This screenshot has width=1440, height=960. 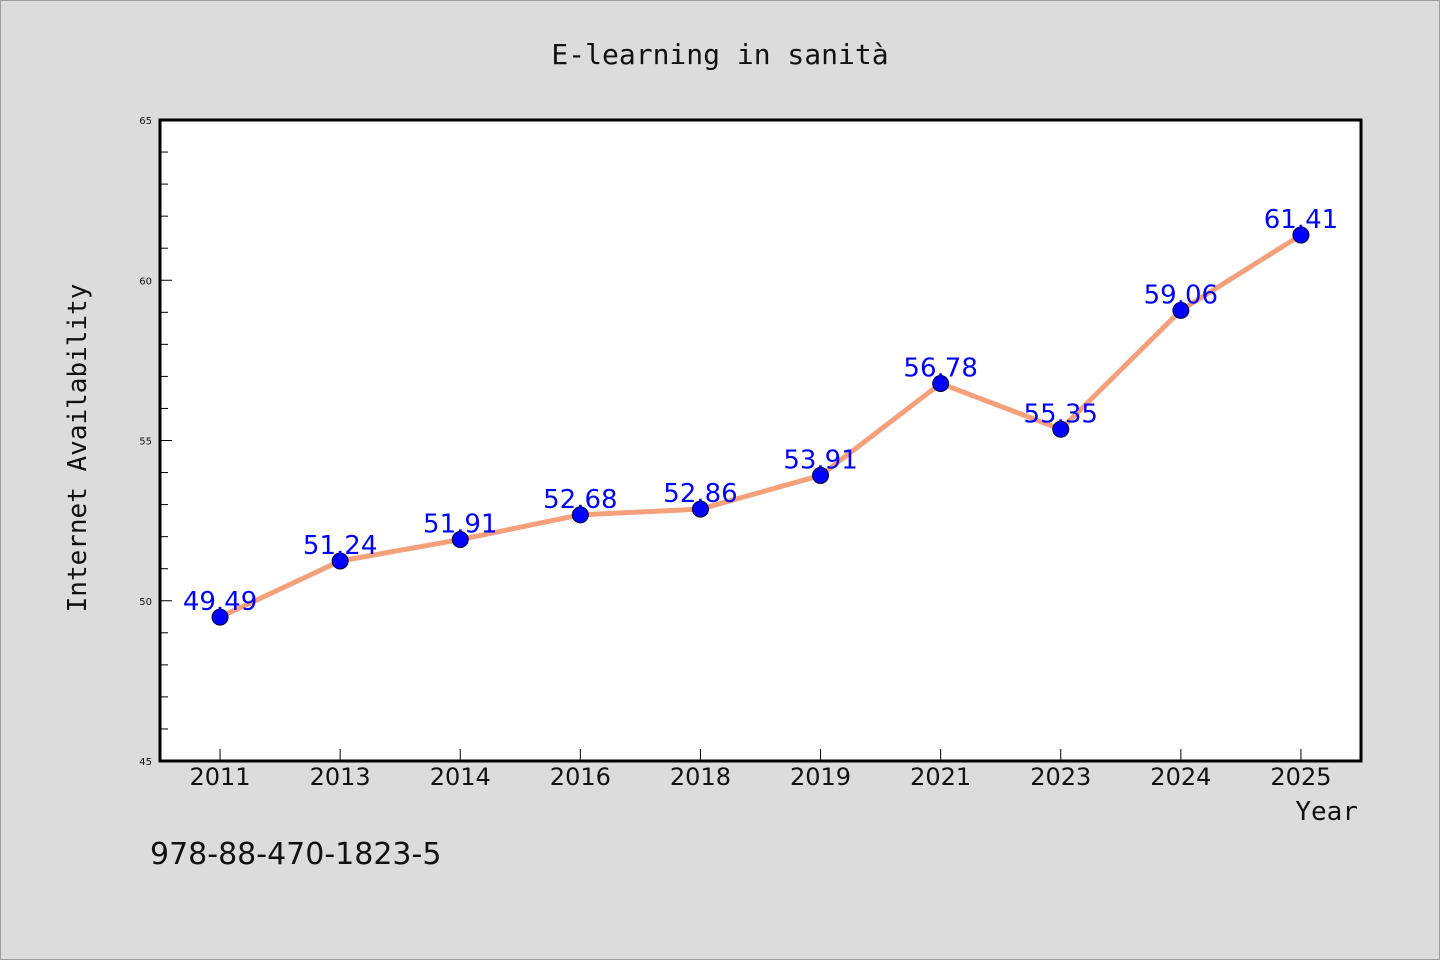 I want to click on data-value-label: 59.06, so click(x=1181, y=295).